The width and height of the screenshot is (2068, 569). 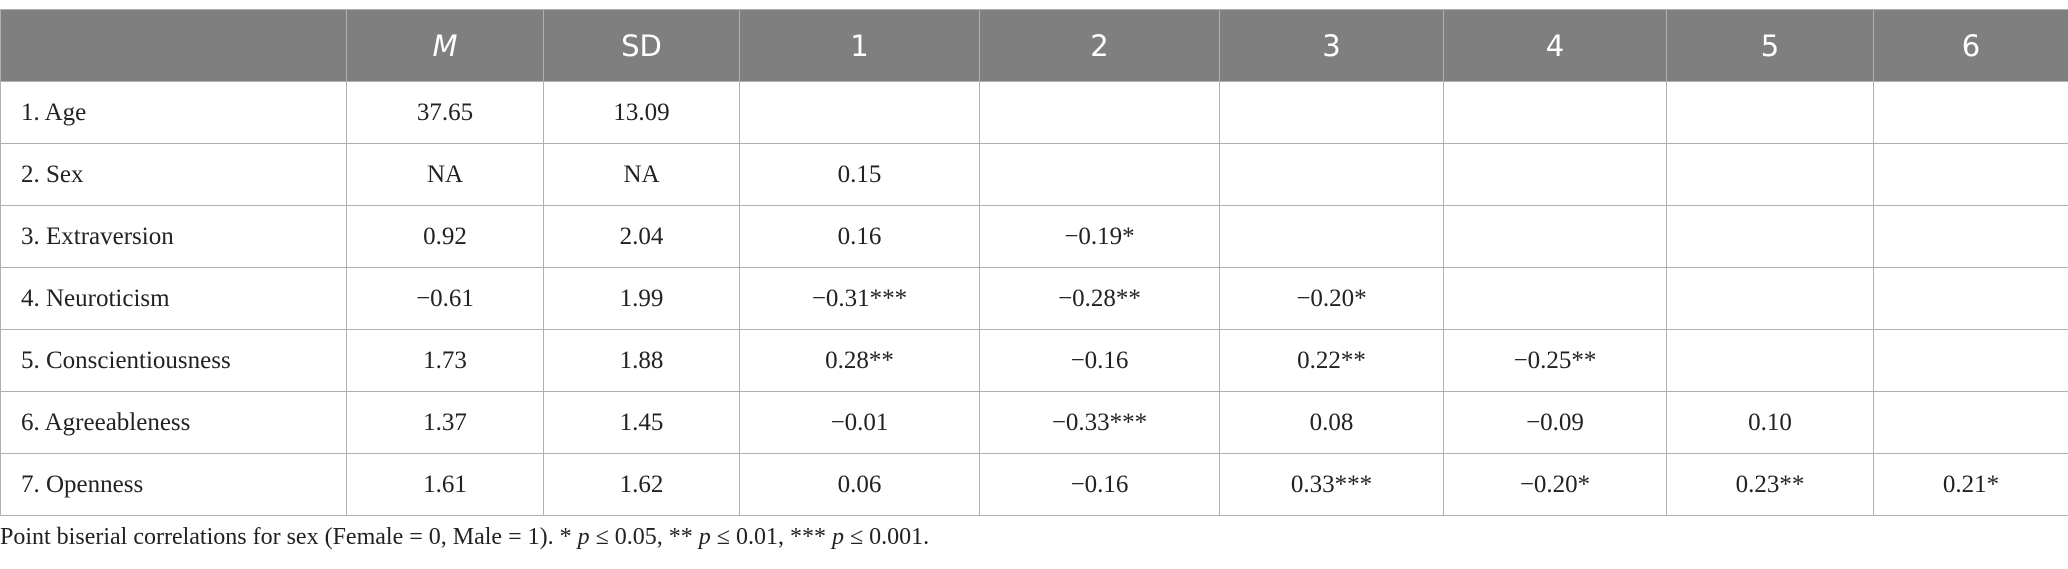 What do you see at coordinates (173, 298) in the screenshot?
I see `row-label: 4. Neuroticism` at bounding box center [173, 298].